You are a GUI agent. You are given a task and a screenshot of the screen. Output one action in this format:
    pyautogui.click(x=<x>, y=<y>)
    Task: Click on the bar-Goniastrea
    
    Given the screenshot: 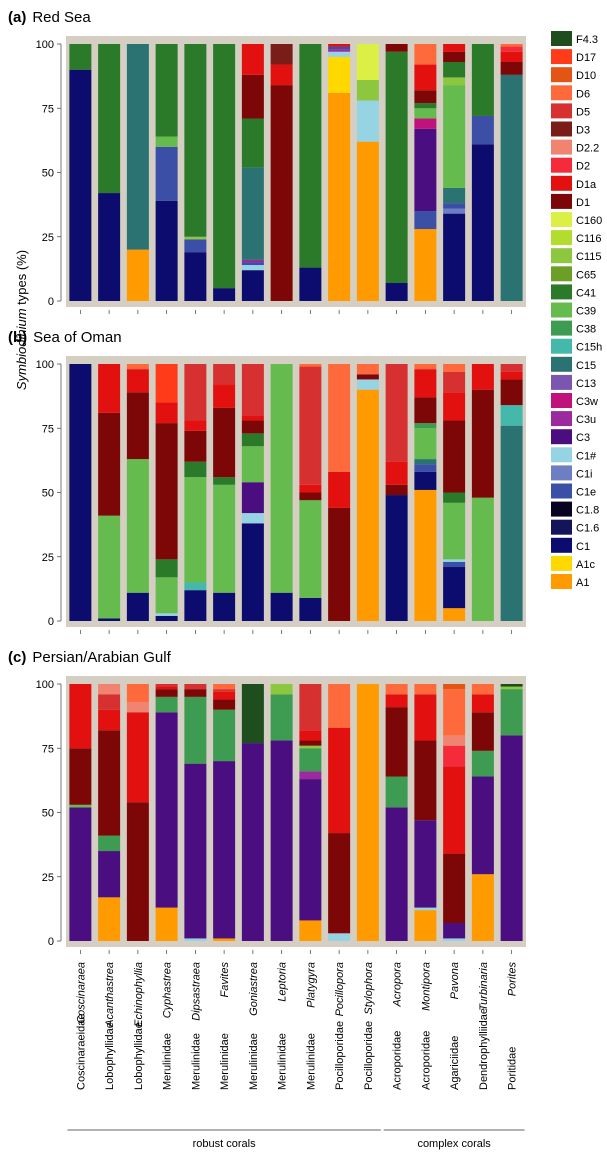 What is the action you would take?
    pyautogui.click(x=253, y=812)
    